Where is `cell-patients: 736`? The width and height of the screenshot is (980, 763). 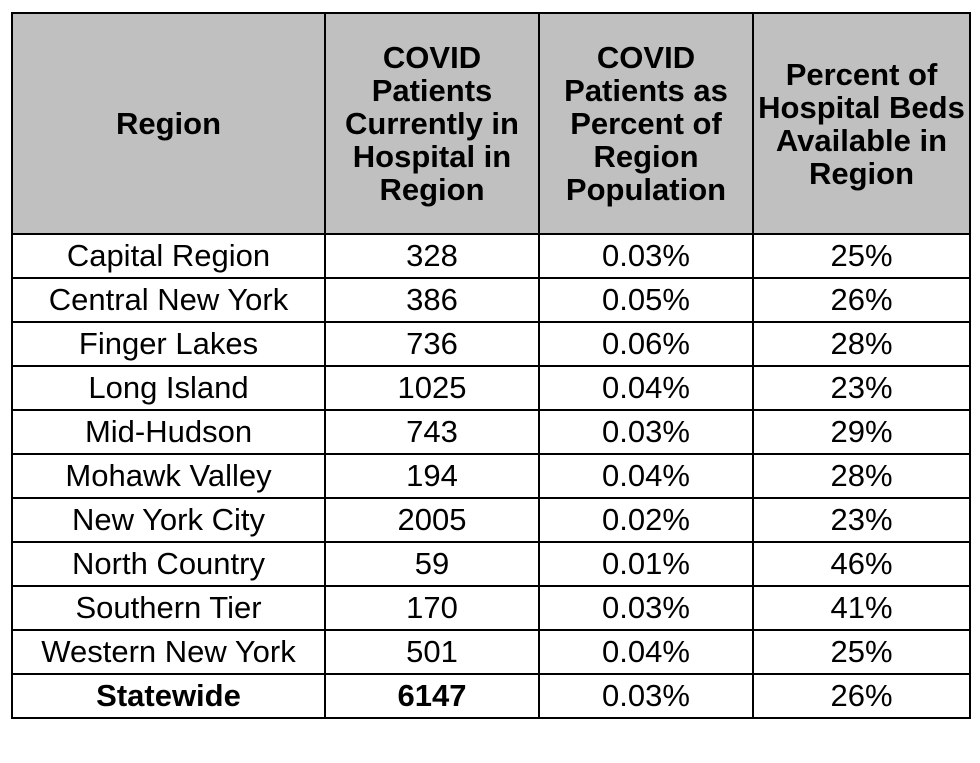
cell-patients: 736 is located at coordinates (432, 344).